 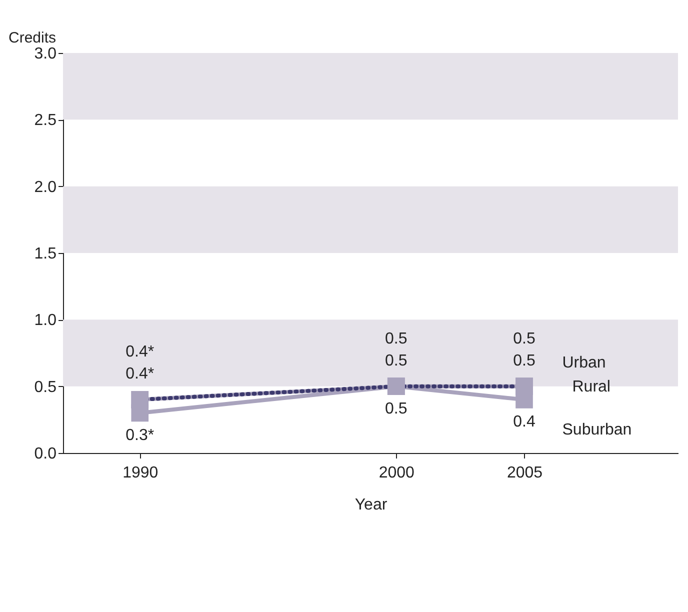 I want to click on text: Suburban, so click(x=597, y=430).